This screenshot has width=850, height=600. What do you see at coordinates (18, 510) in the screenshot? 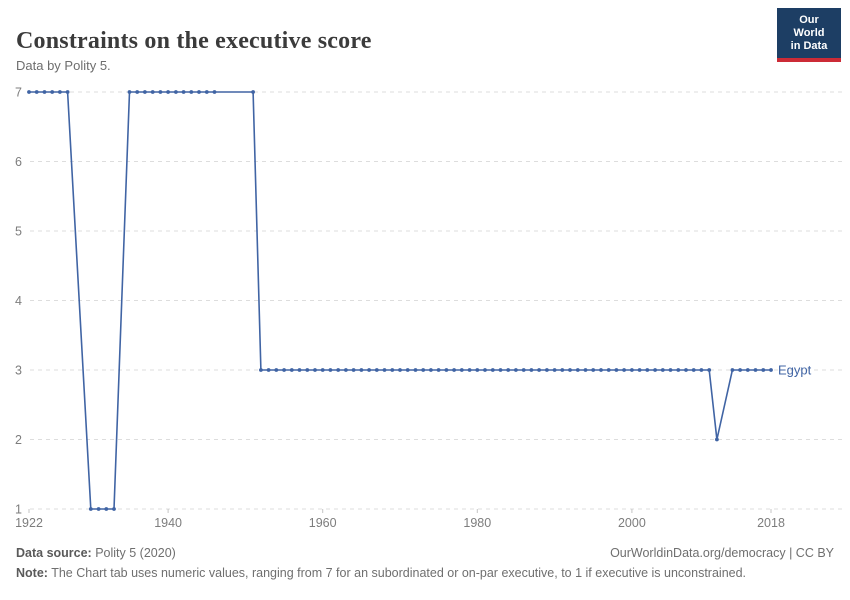
I see `y-axis-tick-label: 1` at bounding box center [18, 510].